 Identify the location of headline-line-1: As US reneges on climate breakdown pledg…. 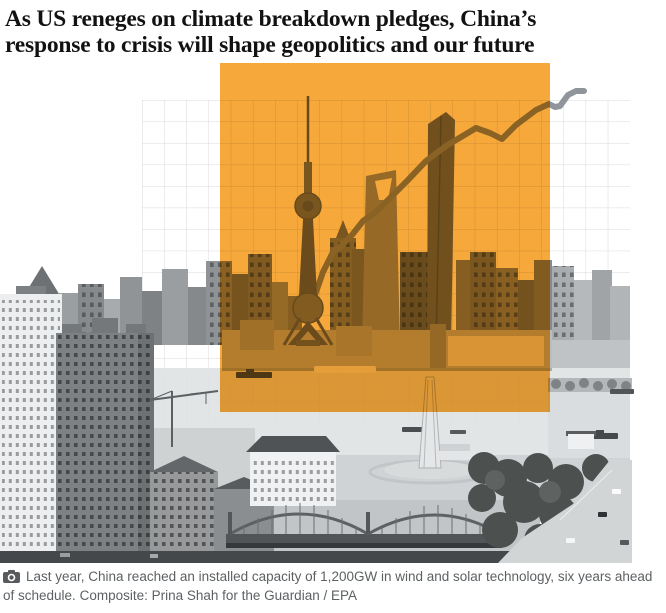
(271, 19).